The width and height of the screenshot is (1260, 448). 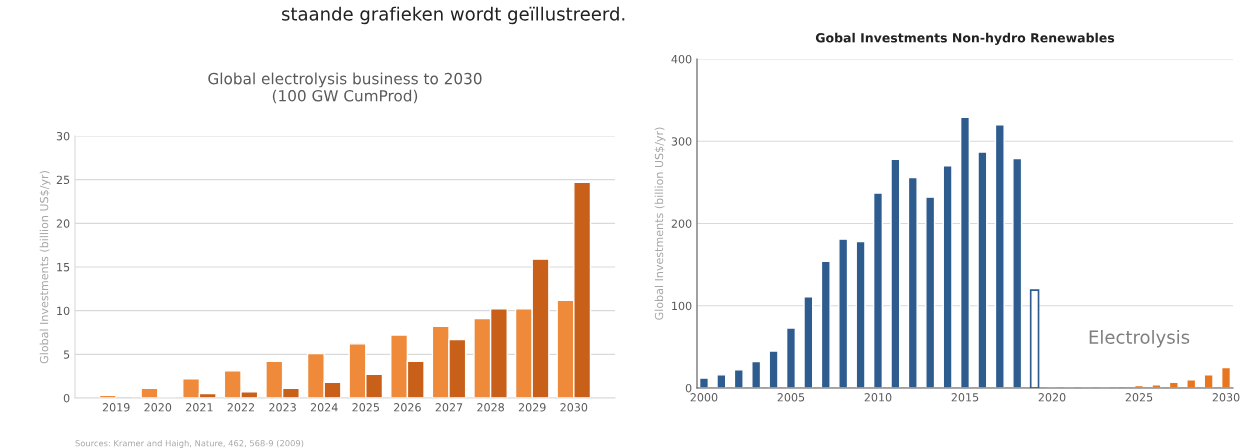 I want to click on y-tick-label: 200, so click(x=681, y=223).